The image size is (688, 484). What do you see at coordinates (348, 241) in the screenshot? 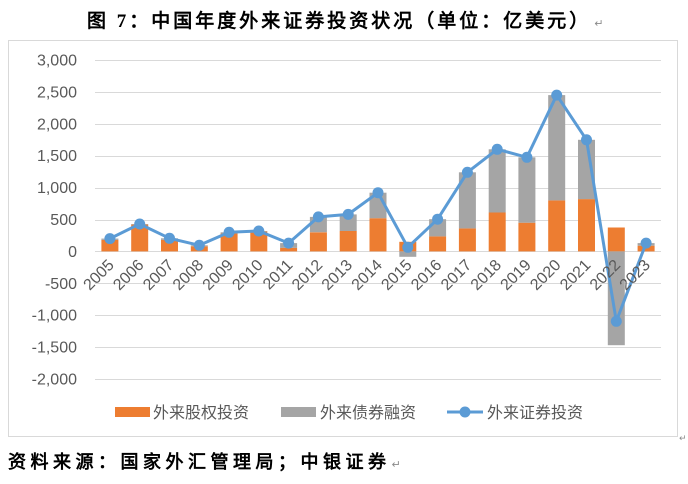
I see `equity-investment-bar-2013` at bounding box center [348, 241].